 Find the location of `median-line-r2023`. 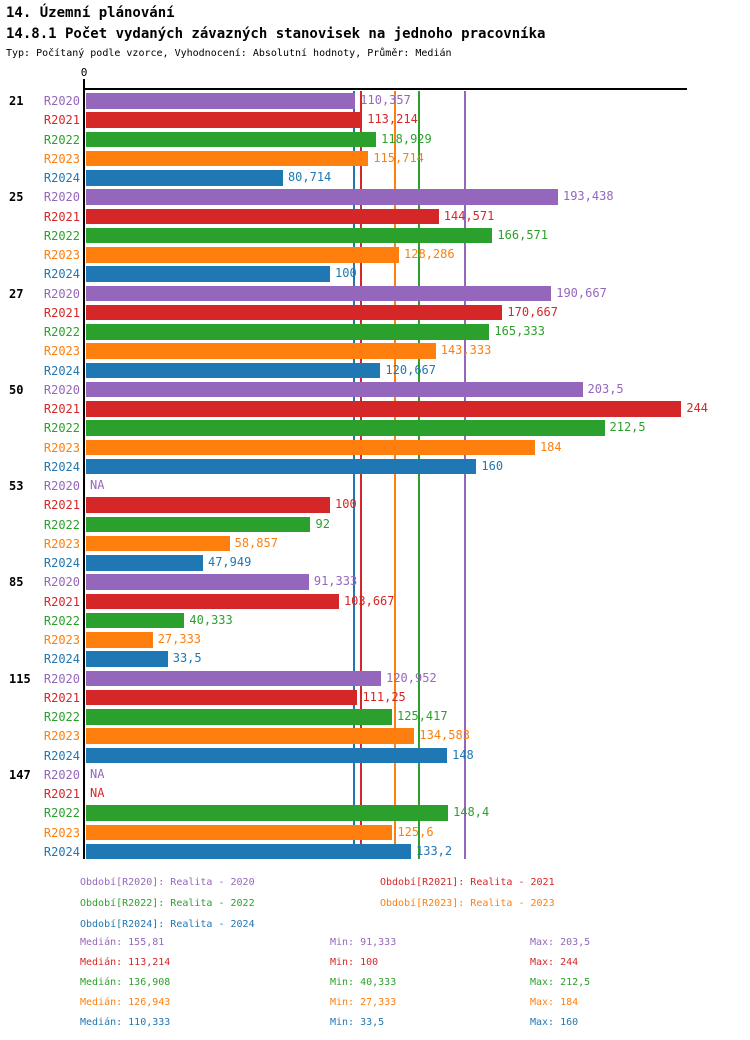

median-line-r2023 is located at coordinates (394, 475).